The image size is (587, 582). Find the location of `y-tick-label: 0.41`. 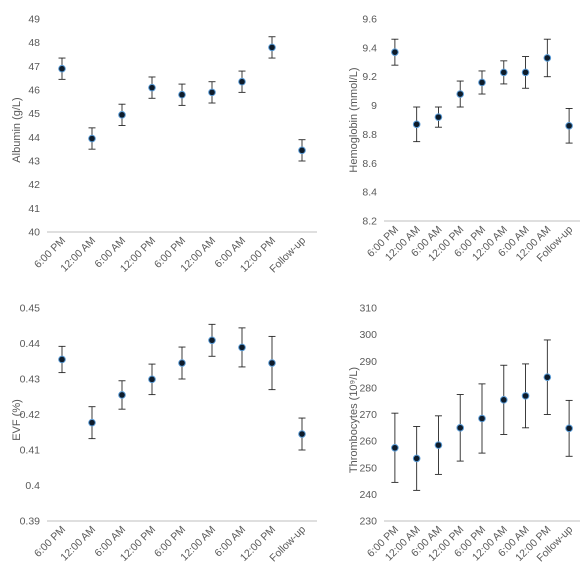

y-tick-label: 0.41 is located at coordinates (30, 451).